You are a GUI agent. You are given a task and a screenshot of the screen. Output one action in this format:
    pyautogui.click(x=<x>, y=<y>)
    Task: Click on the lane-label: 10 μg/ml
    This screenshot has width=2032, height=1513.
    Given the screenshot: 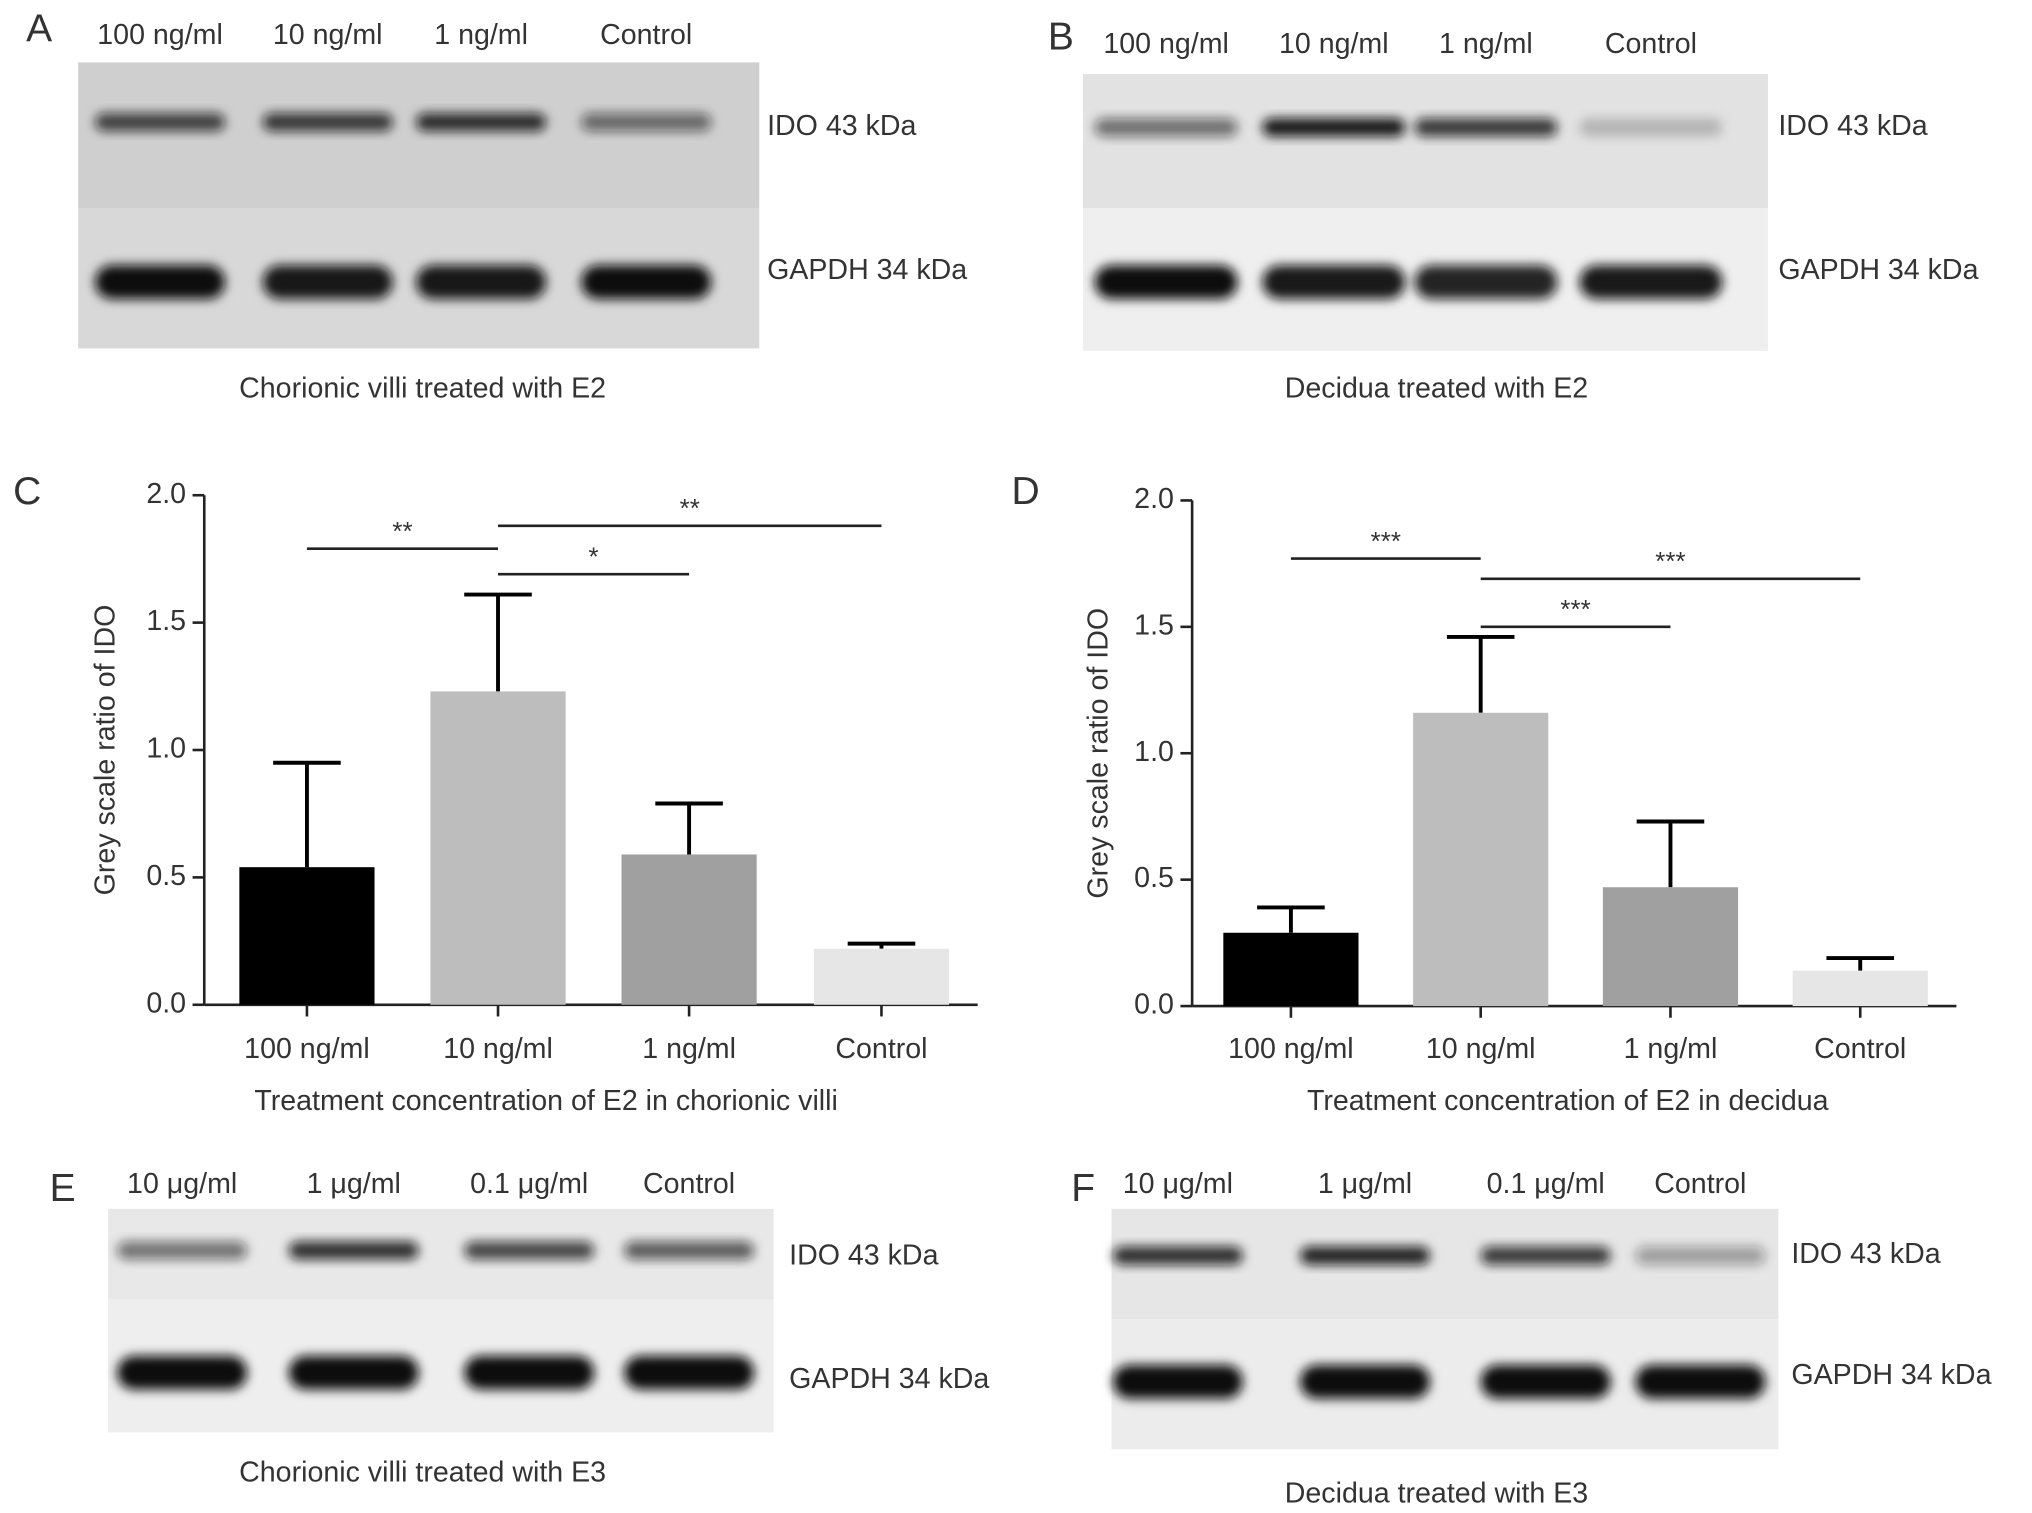 What is the action you would take?
    pyautogui.click(x=182, y=1184)
    